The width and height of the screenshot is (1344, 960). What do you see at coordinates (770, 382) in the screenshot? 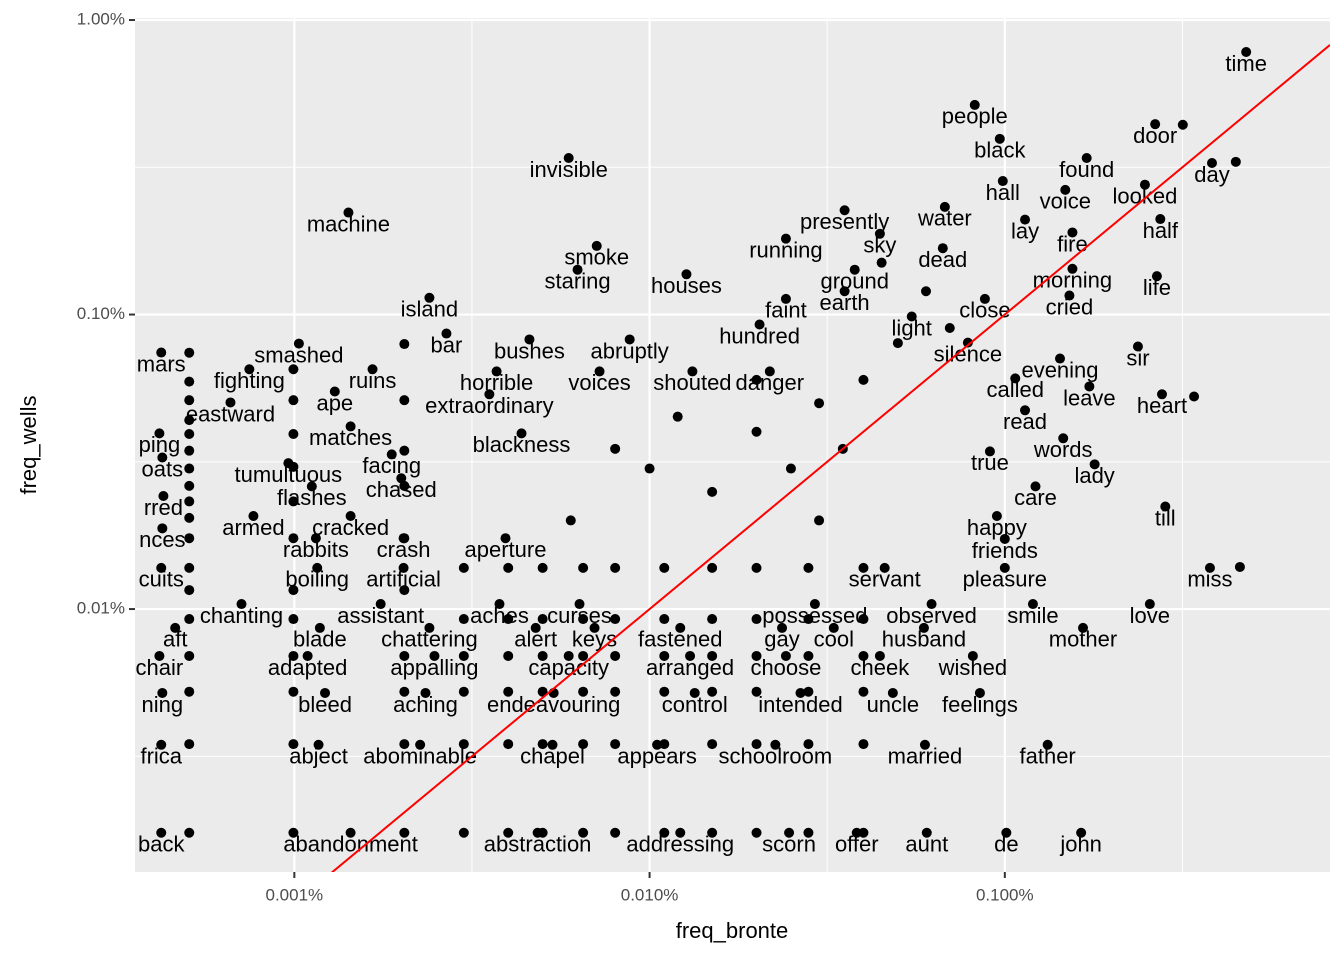
I see `word-label: danger` at bounding box center [770, 382].